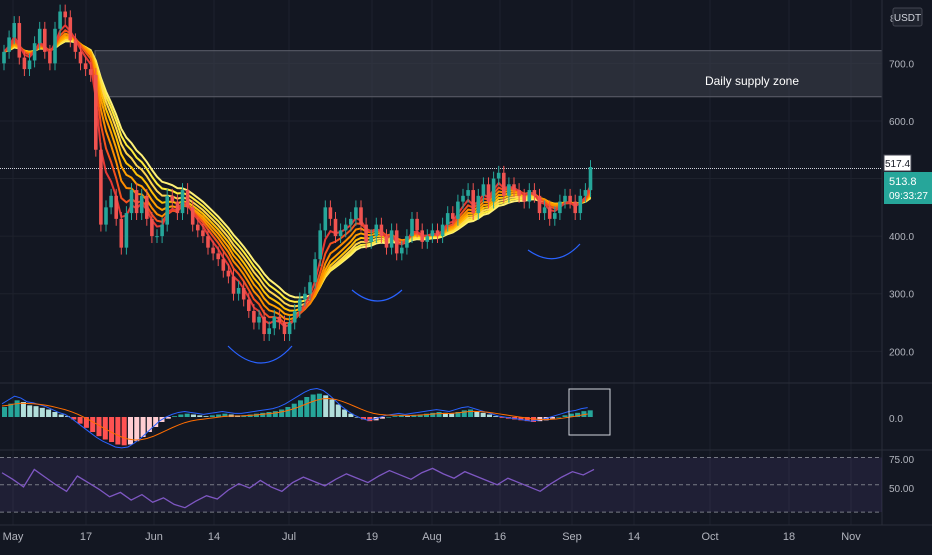  I want to click on macd-line, so click(294, 418).